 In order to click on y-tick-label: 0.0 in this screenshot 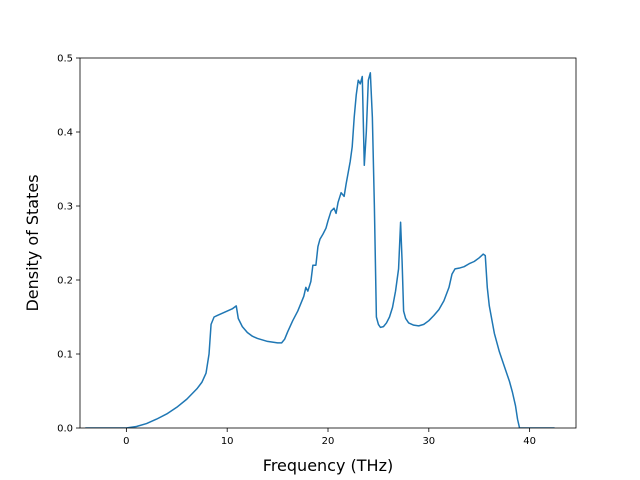, I will do `click(65, 429)`.